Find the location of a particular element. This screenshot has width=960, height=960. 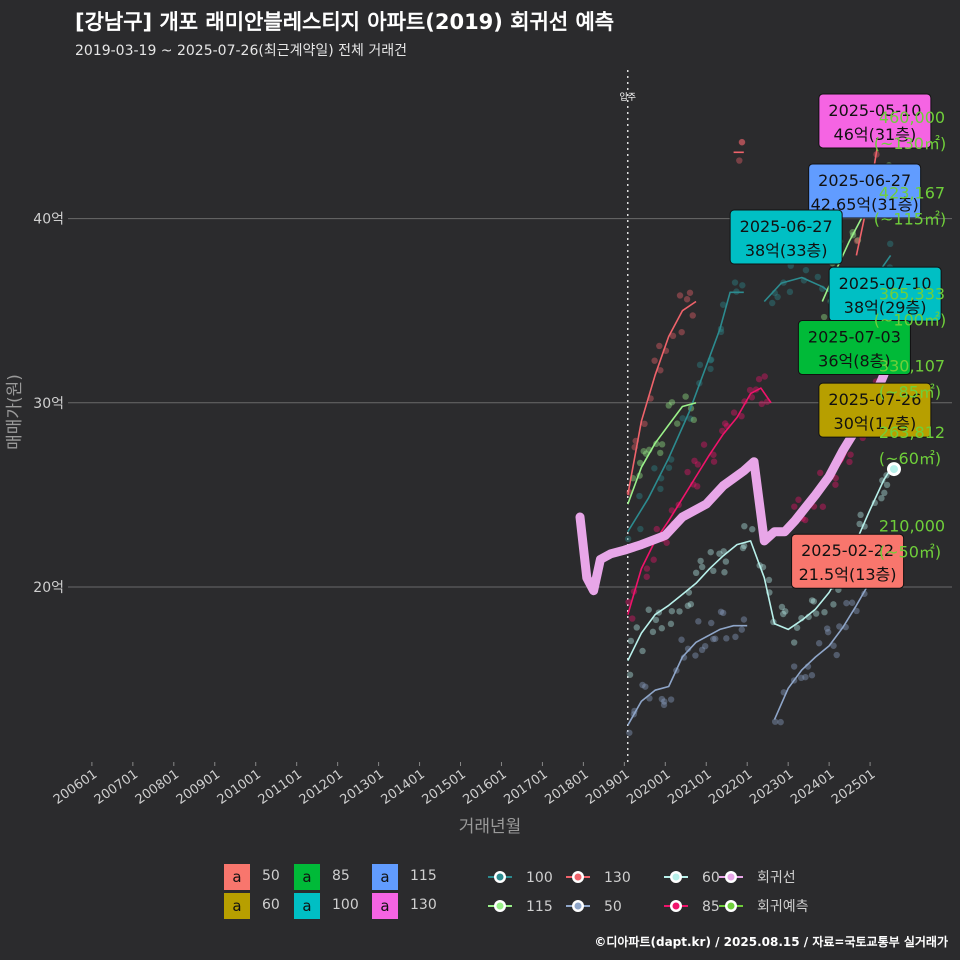

annotation-box is located at coordinates (848, 561).